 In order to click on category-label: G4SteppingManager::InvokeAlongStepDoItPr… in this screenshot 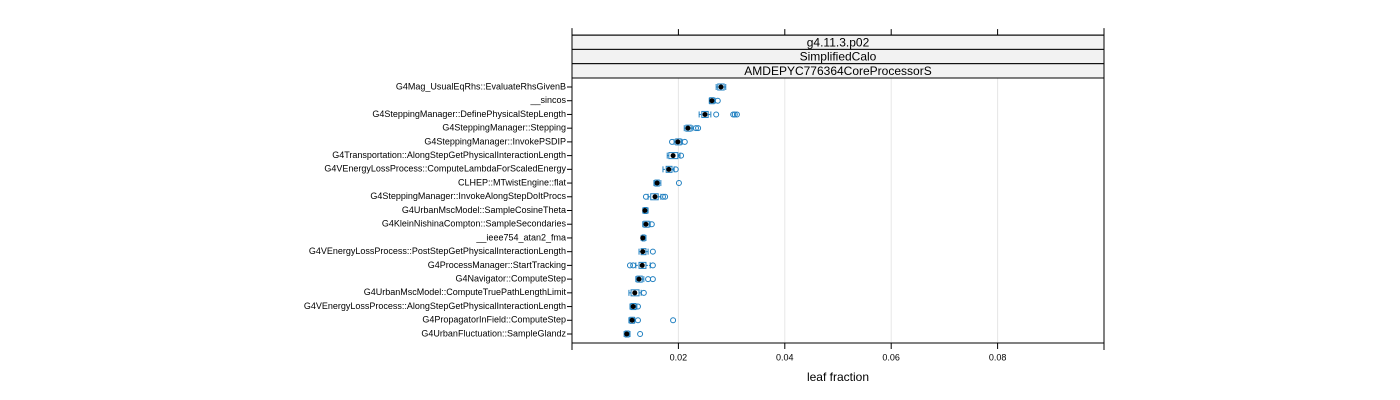, I will do `click(468, 196)`.